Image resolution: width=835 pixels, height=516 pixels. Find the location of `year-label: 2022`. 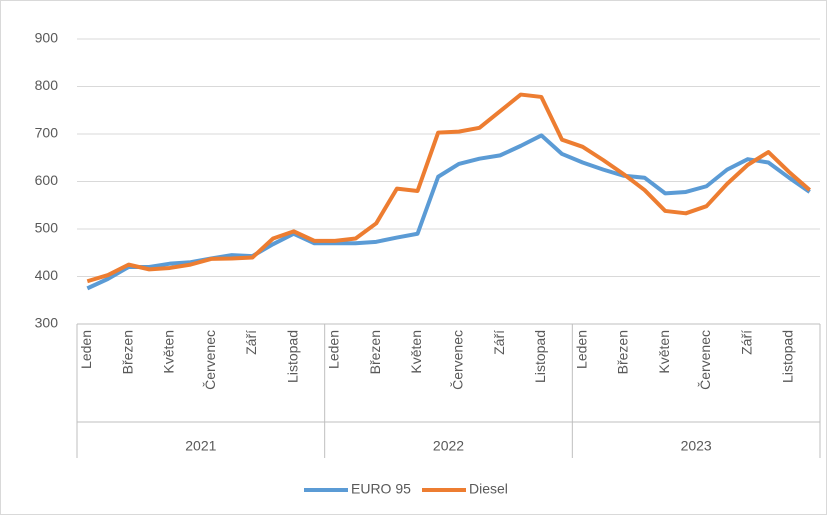

year-label: 2022 is located at coordinates (448, 446).